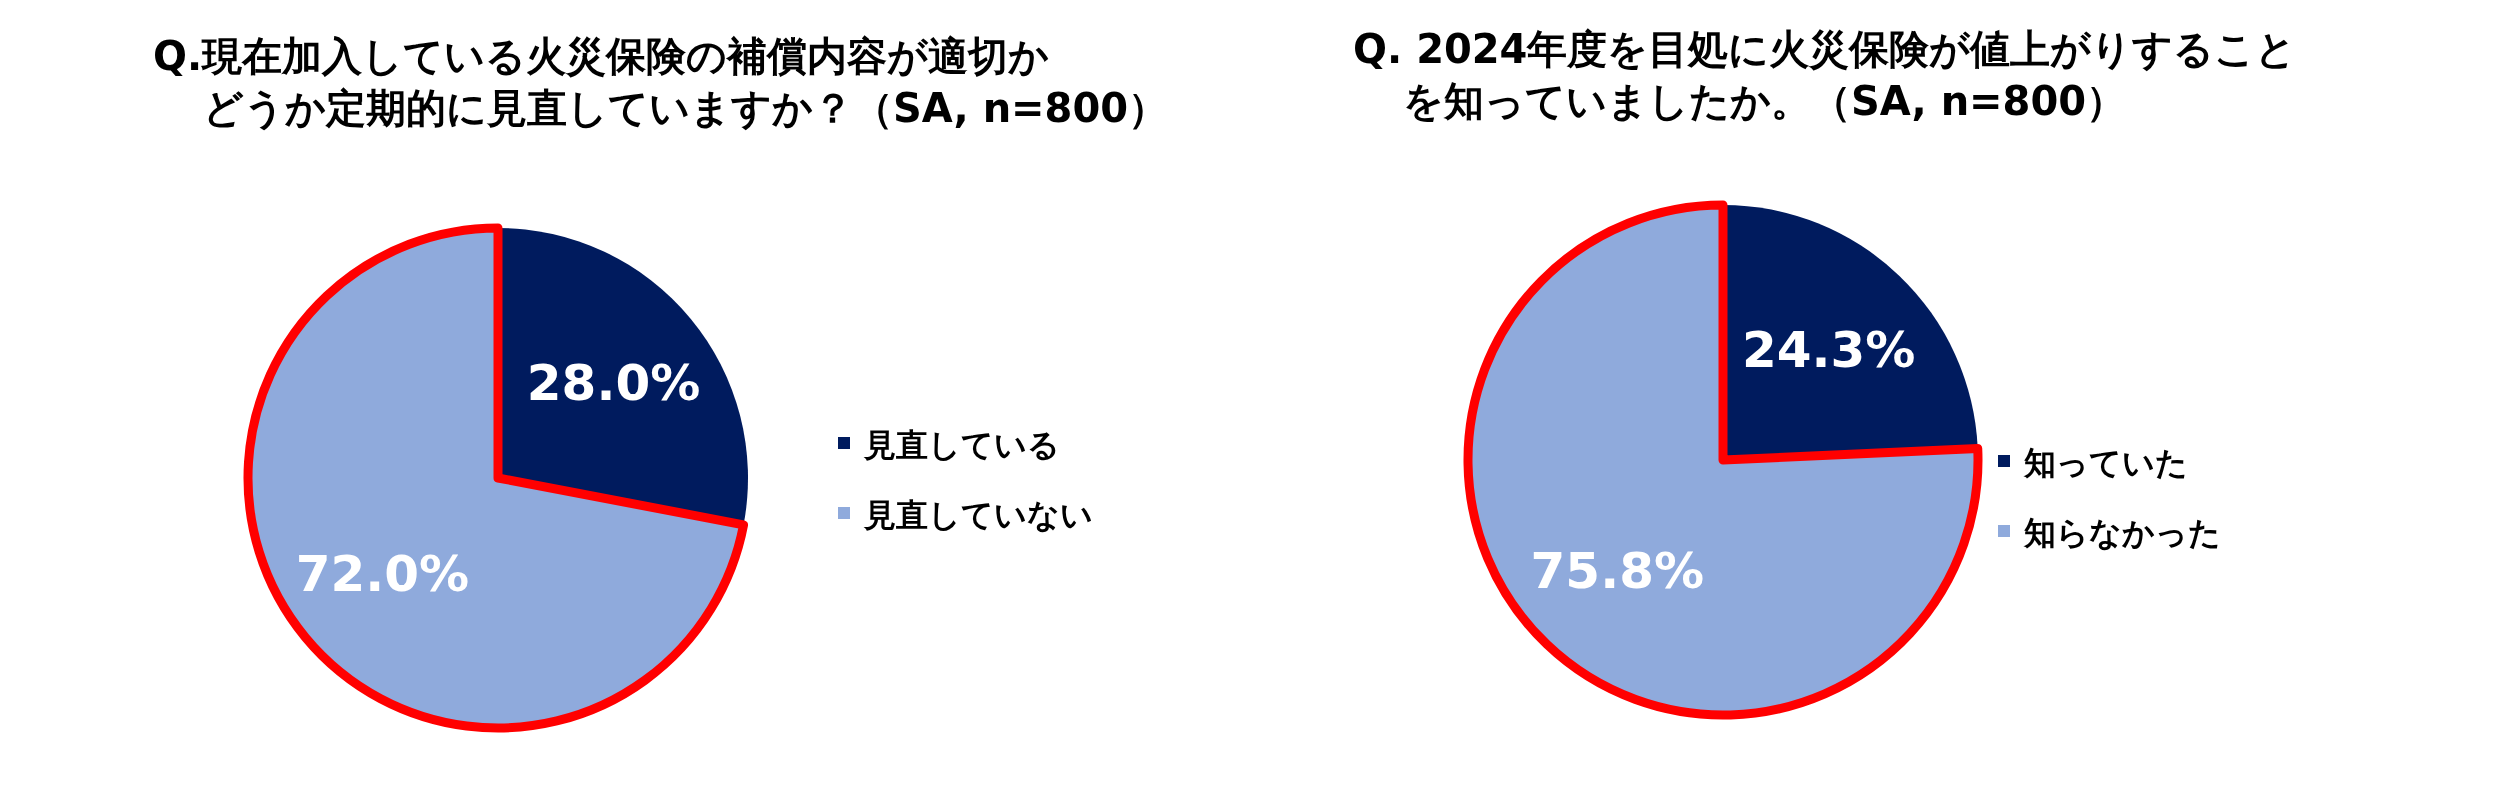 Image resolution: width=2520 pixels, height=788 pixels. Describe the element at coordinates (2122, 533) in the screenshot. I see `legend-label: 知らなかった` at that location.